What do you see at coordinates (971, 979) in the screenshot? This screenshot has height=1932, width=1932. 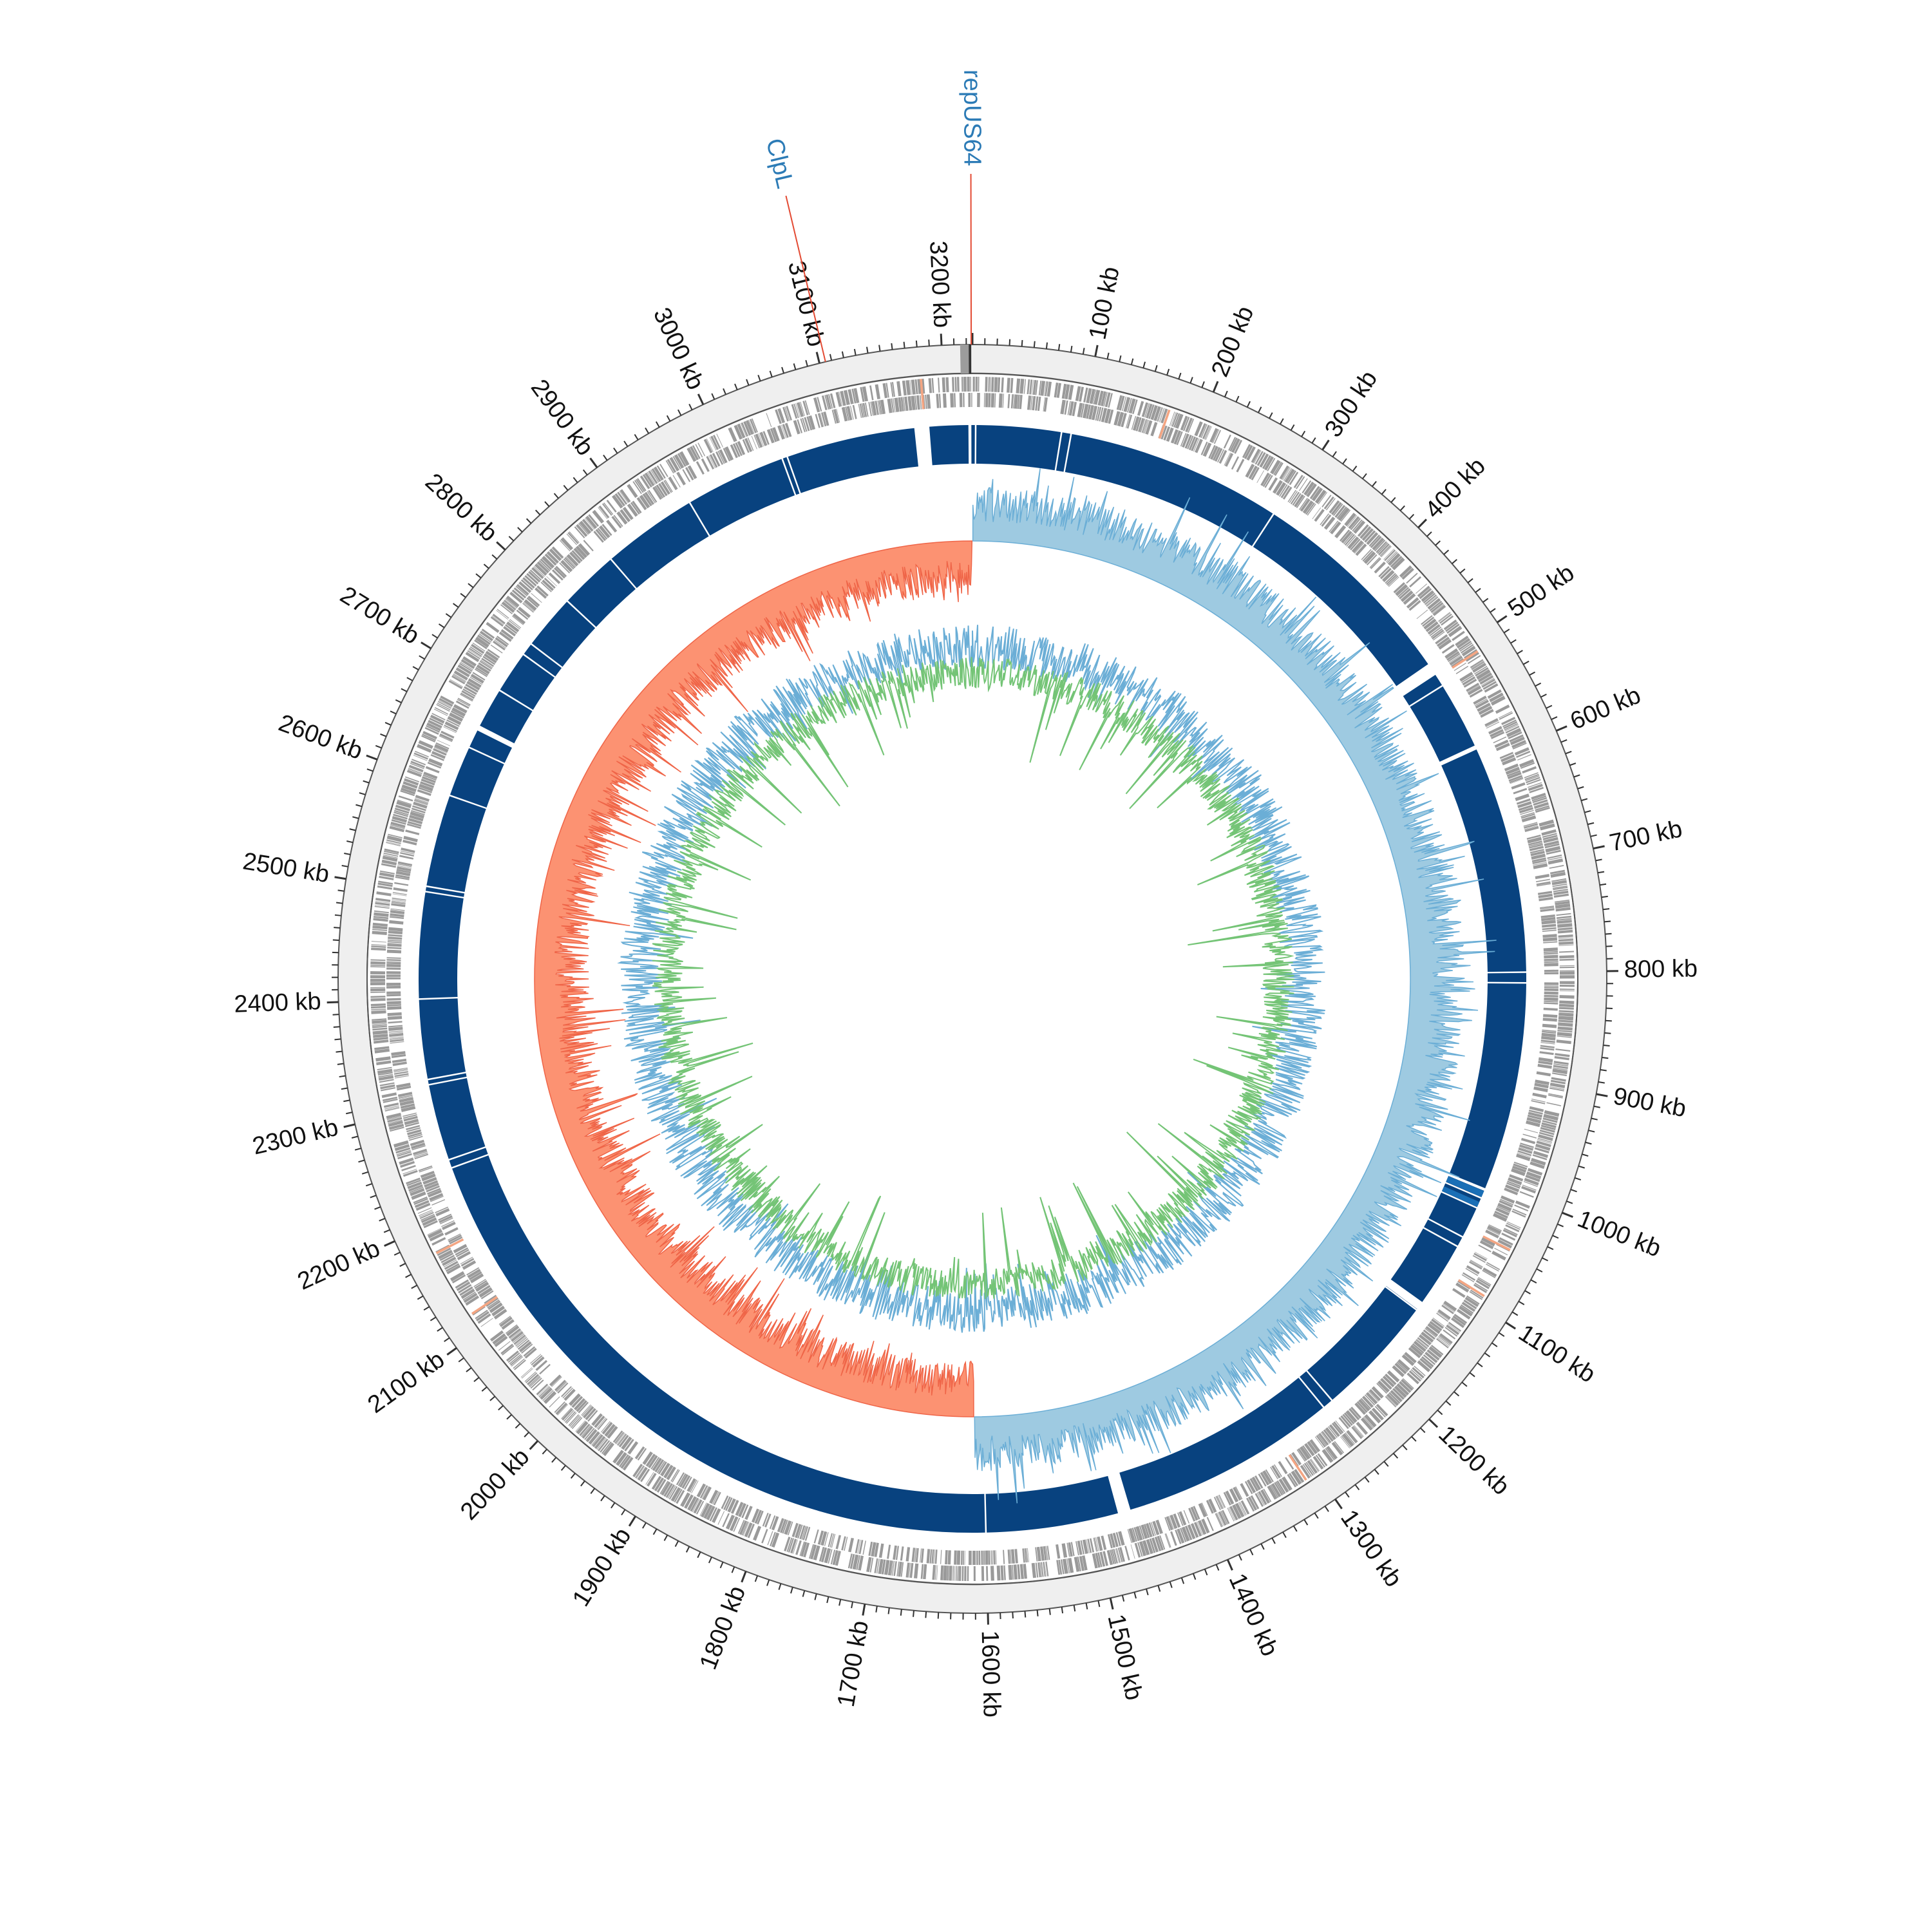 I see `gc-content-outer-line` at bounding box center [971, 979].